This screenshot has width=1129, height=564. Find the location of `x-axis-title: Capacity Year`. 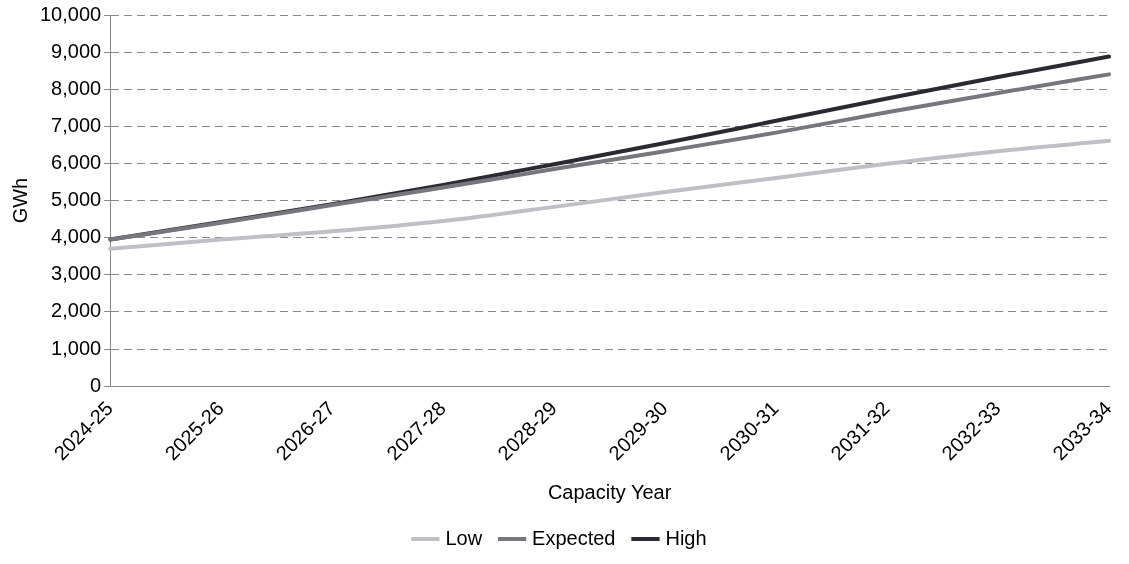

x-axis-title: Capacity Year is located at coordinates (609, 491).